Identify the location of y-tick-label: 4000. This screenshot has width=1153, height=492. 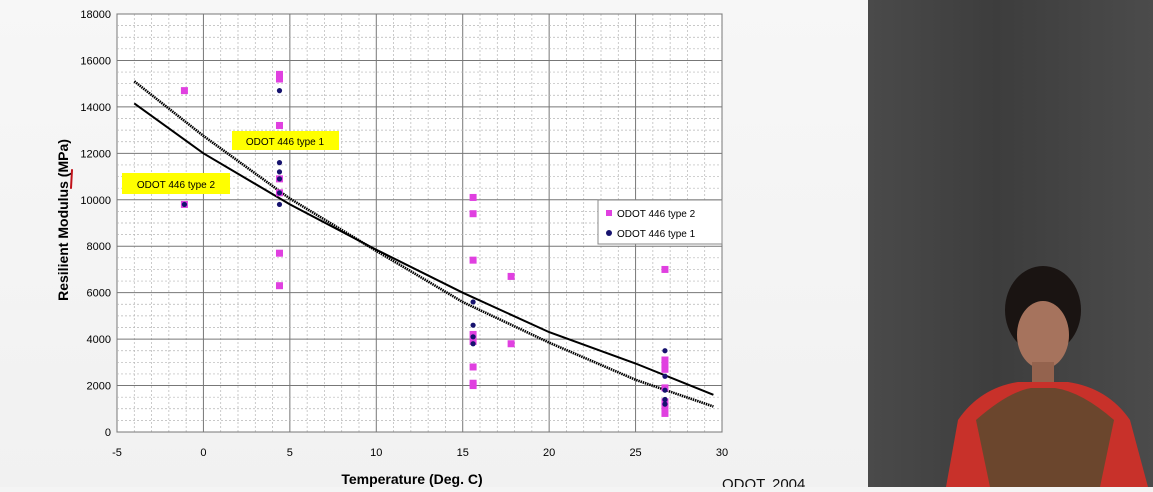
(99, 340).